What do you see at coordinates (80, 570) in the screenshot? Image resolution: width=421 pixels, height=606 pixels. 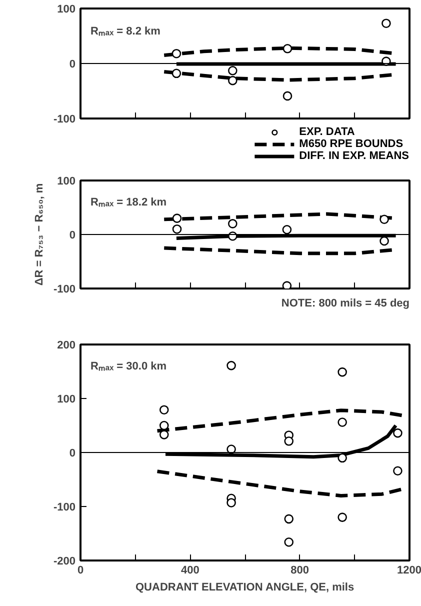 I see `x-tick-label: 0` at bounding box center [80, 570].